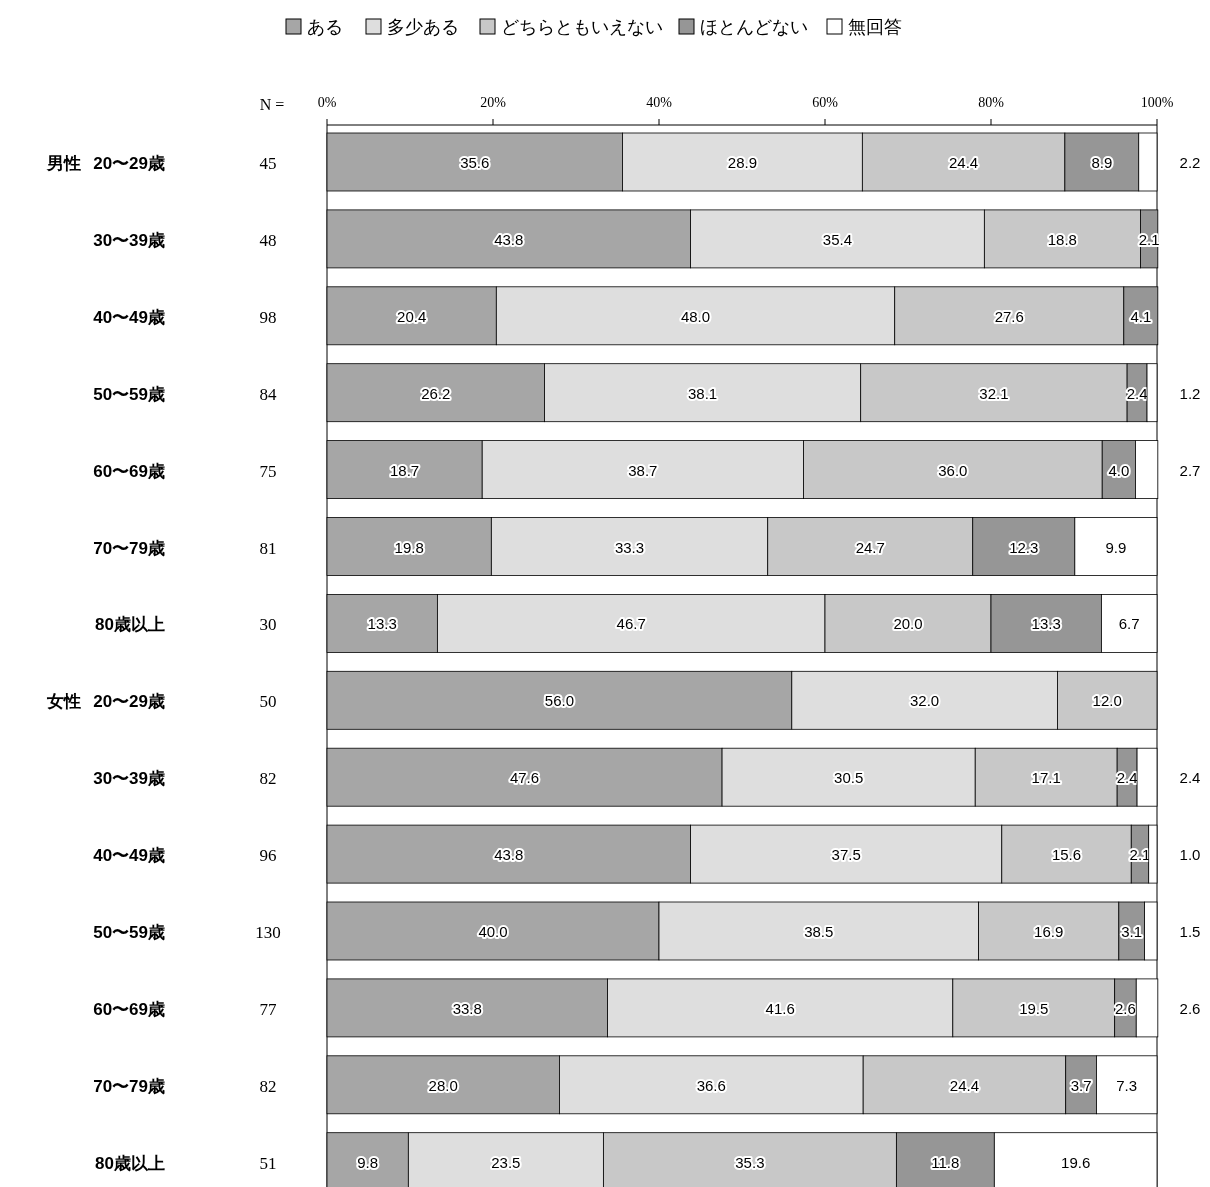  What do you see at coordinates (742, 162) in the screenshot?
I see `data-label: 28.9` at bounding box center [742, 162].